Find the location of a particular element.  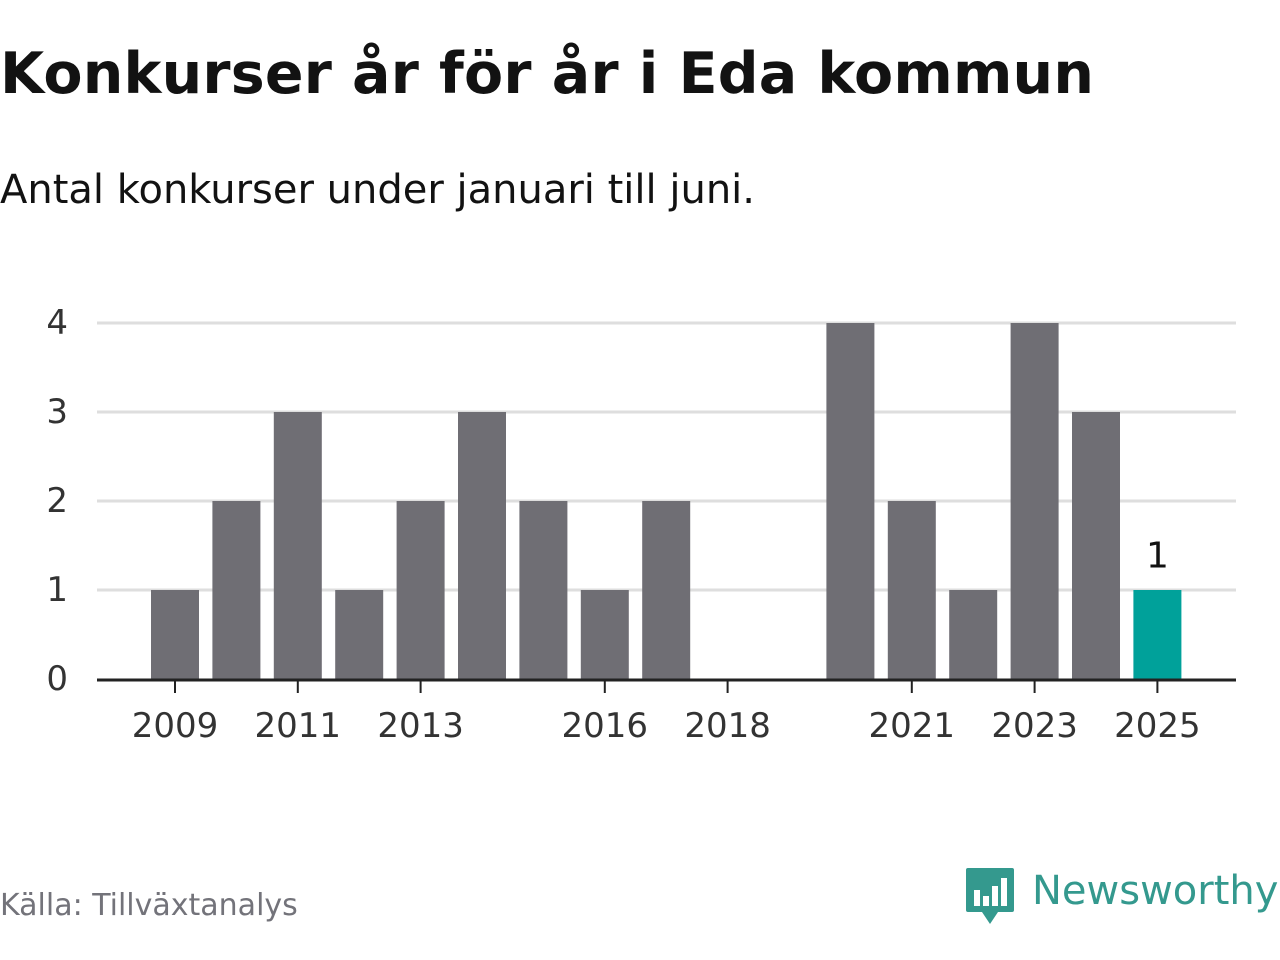

bar-2017 is located at coordinates (666, 590).